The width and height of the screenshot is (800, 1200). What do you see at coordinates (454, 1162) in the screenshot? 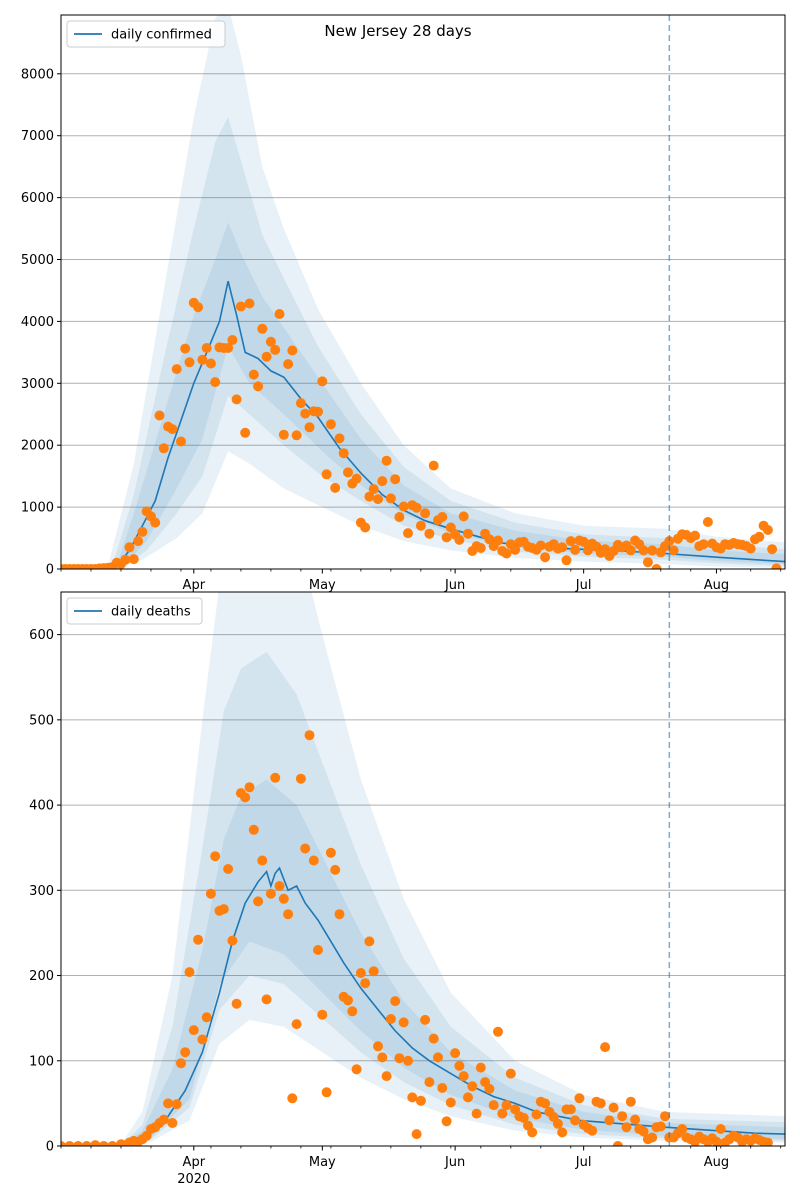
I see `x-tick-label: Jun` at bounding box center [454, 1162].